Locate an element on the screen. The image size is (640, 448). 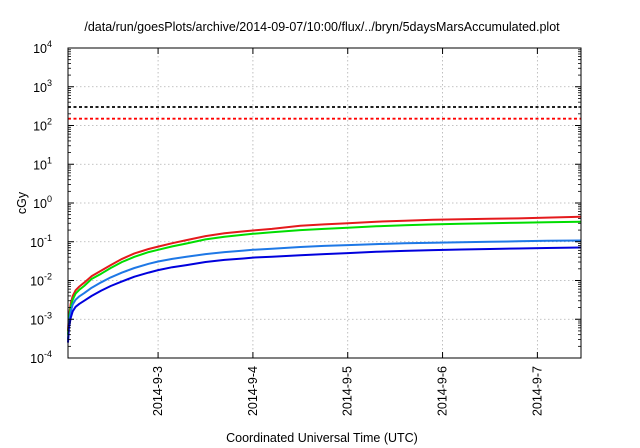
x-tick-label: 2014-9-7 is located at coordinates (537, 391).